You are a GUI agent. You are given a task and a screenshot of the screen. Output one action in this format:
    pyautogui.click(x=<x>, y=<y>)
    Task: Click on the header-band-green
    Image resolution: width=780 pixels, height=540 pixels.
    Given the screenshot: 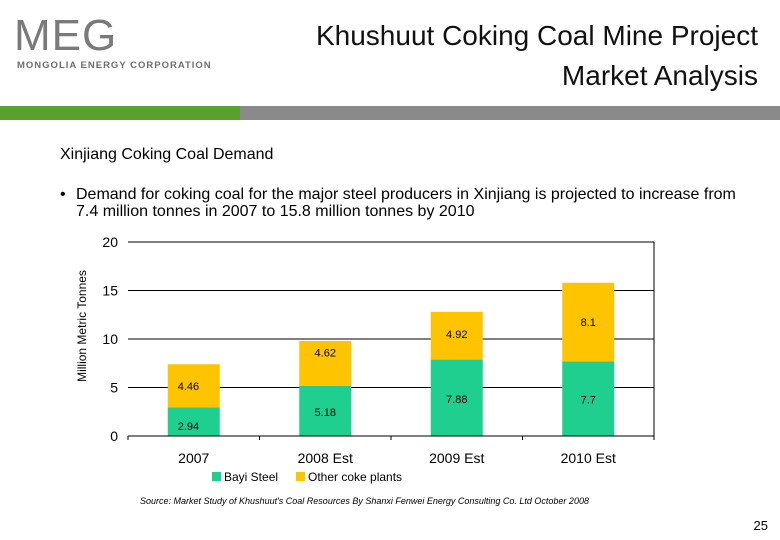 What is the action you would take?
    pyautogui.click(x=120, y=113)
    